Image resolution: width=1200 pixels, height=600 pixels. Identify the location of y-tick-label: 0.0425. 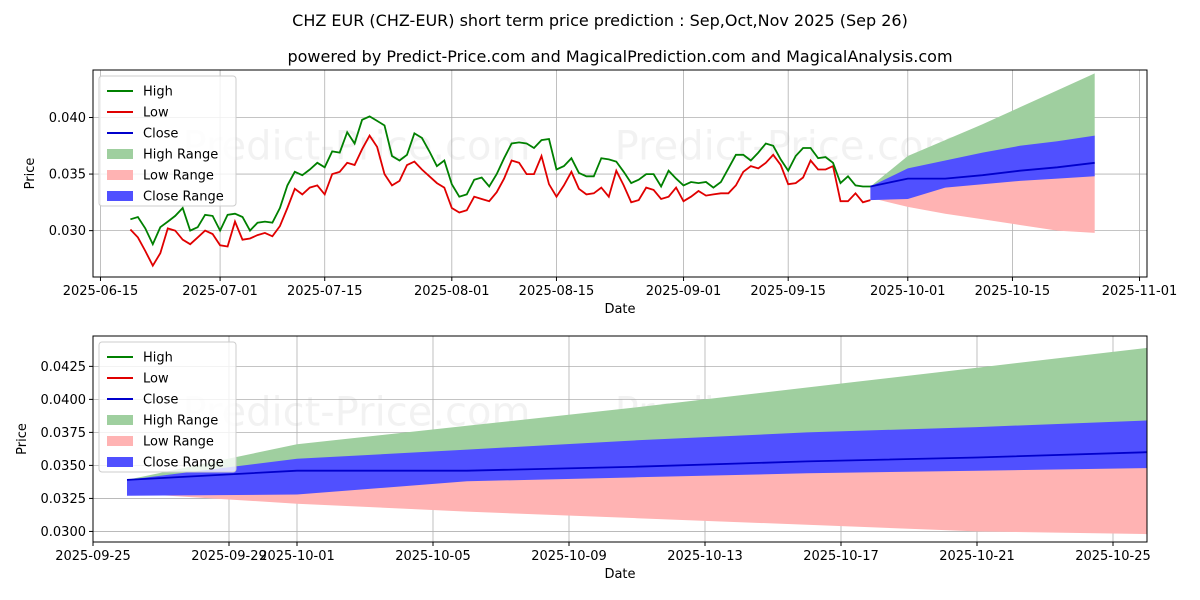
(64, 367).